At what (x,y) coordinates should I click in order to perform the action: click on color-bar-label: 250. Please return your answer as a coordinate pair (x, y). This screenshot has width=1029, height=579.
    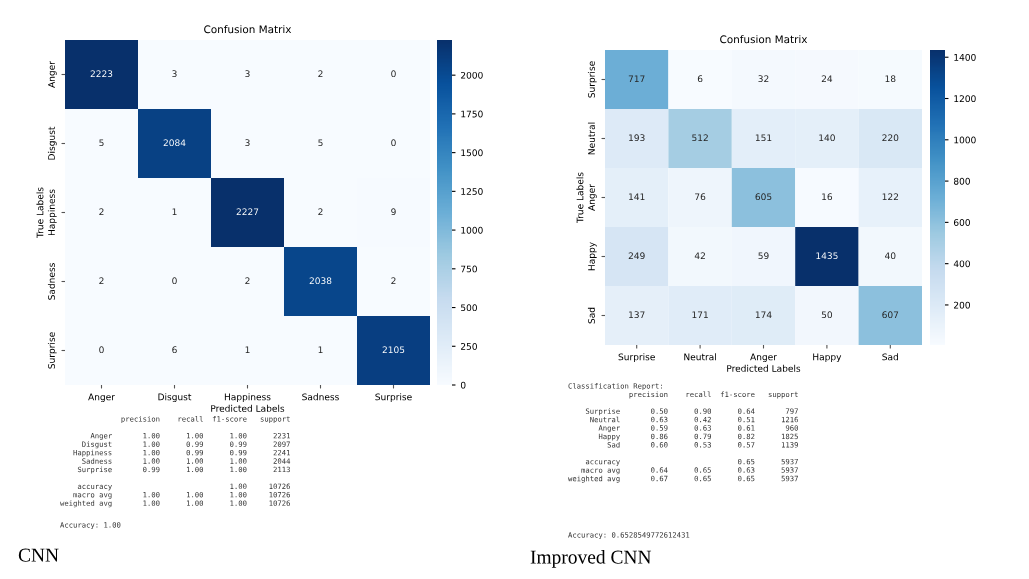
    Looking at the image, I should click on (468, 346).